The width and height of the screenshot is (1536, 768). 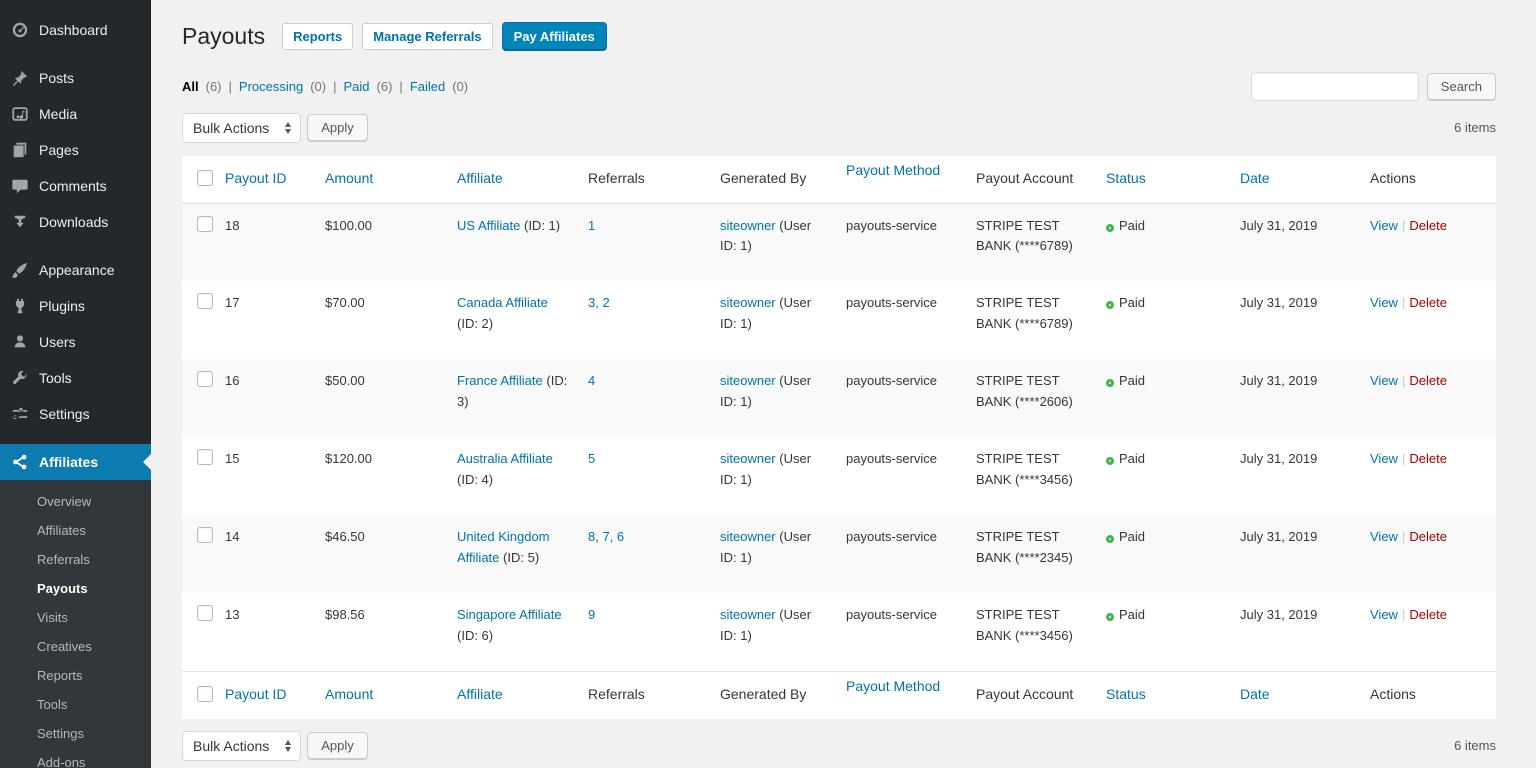 What do you see at coordinates (489, 225) in the screenshot?
I see `affiliate-link: US Affiliate` at bounding box center [489, 225].